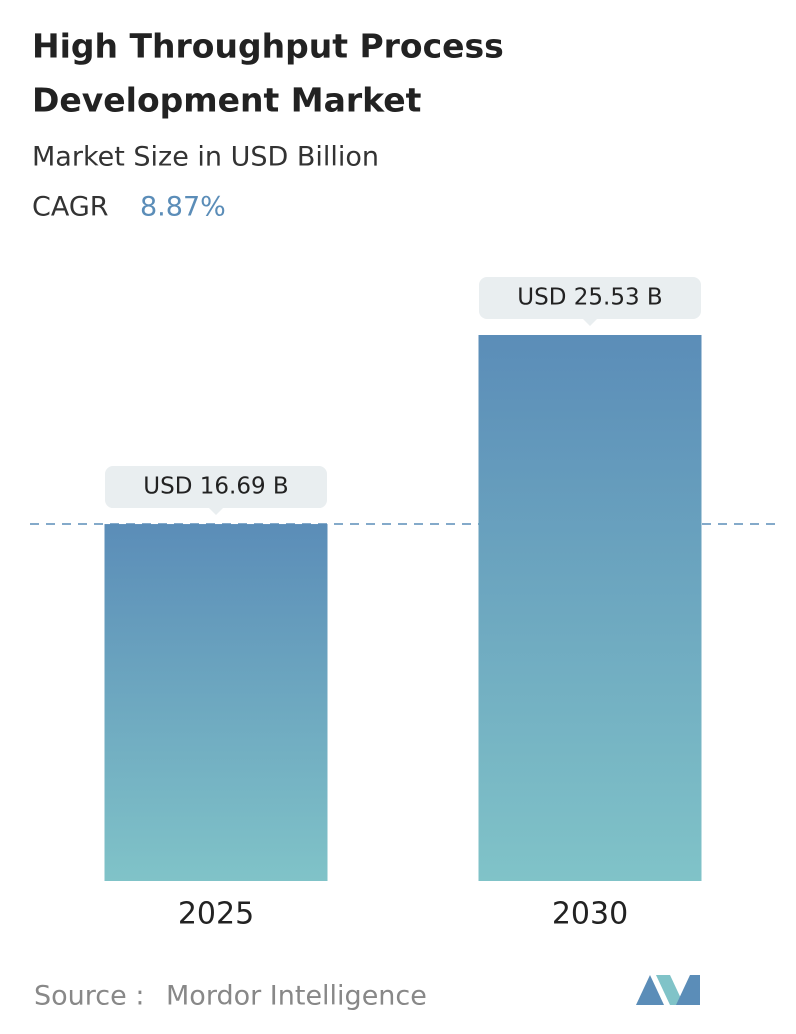 The width and height of the screenshot is (796, 1034). Describe the element at coordinates (268, 46) in the screenshot. I see `chart-title: High Throughput Process` at that location.